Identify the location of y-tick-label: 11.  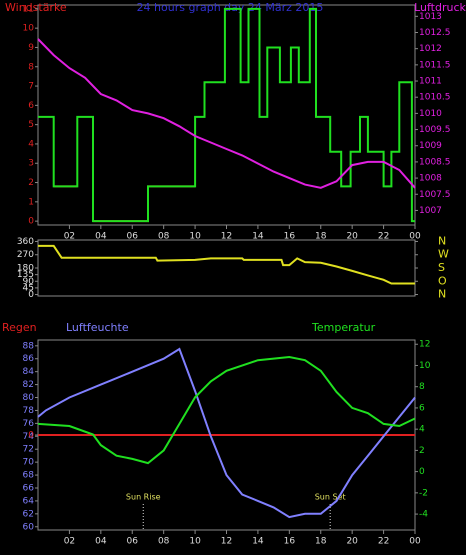
(28, 9).